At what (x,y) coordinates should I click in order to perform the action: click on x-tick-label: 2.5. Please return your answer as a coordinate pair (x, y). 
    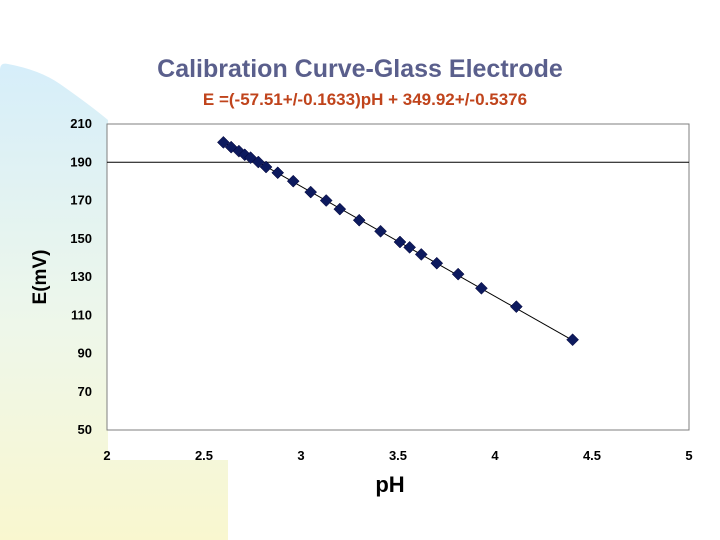
    Looking at the image, I should click on (204, 455).